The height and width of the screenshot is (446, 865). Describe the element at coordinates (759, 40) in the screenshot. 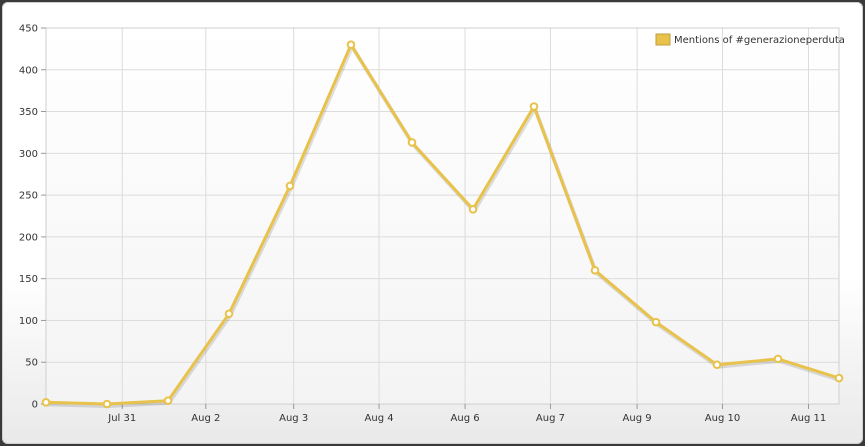

I see `legend-label: Mentions of #generazioneperduta` at that location.